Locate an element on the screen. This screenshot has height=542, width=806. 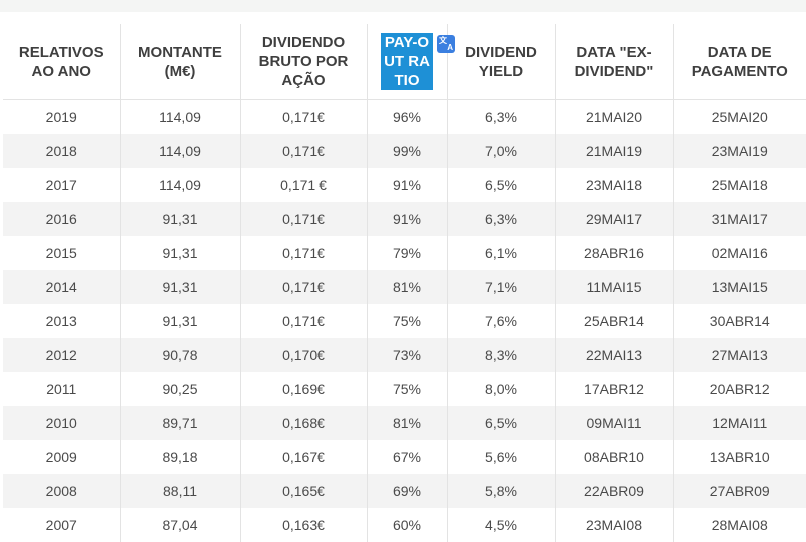
cell-payment-date: 12MAI11 is located at coordinates (739, 423).